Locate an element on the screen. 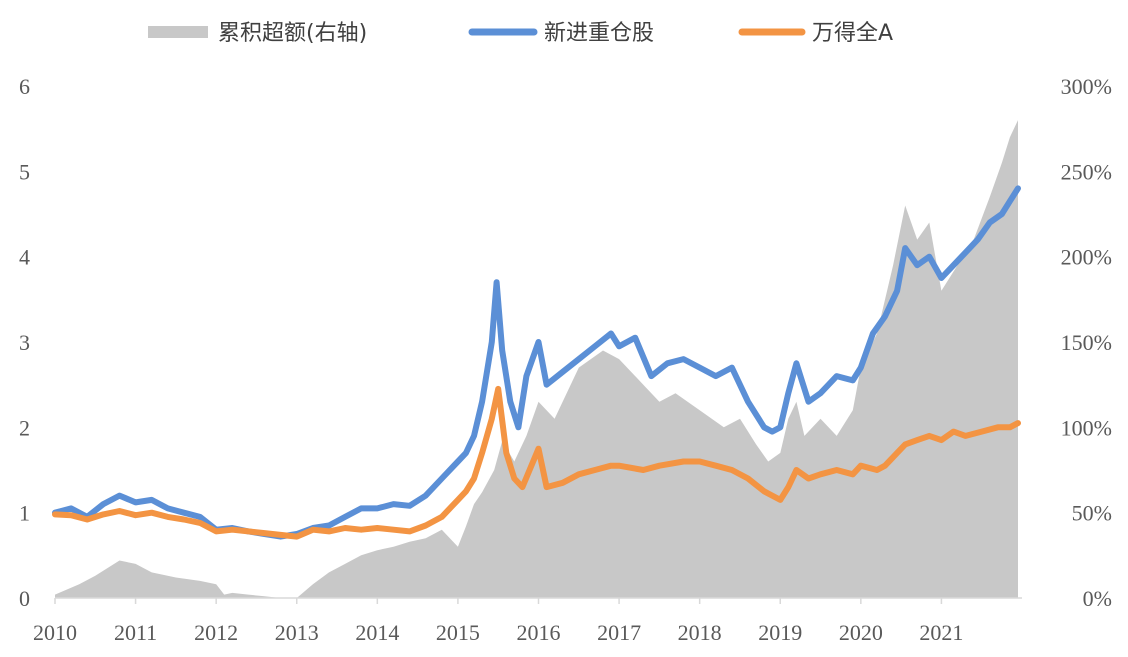 This screenshot has width=1128, height=657. legend-label: 万得全A is located at coordinates (852, 33).